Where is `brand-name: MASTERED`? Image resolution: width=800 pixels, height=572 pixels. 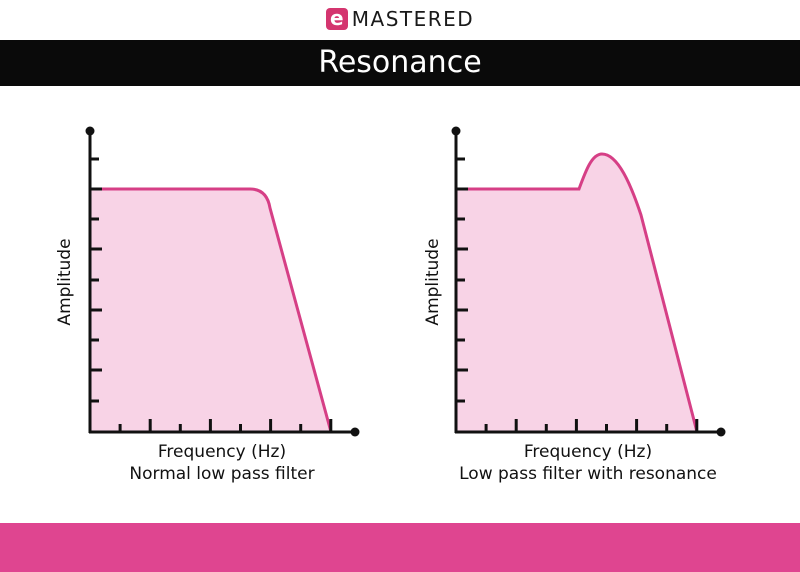
brand-name: MASTERED is located at coordinates (413, 19).